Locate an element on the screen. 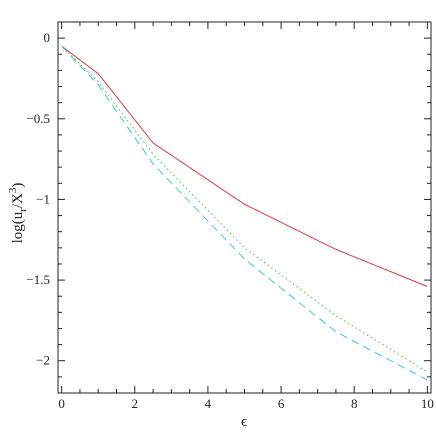  x-tick-label: 8 is located at coordinates (354, 403).